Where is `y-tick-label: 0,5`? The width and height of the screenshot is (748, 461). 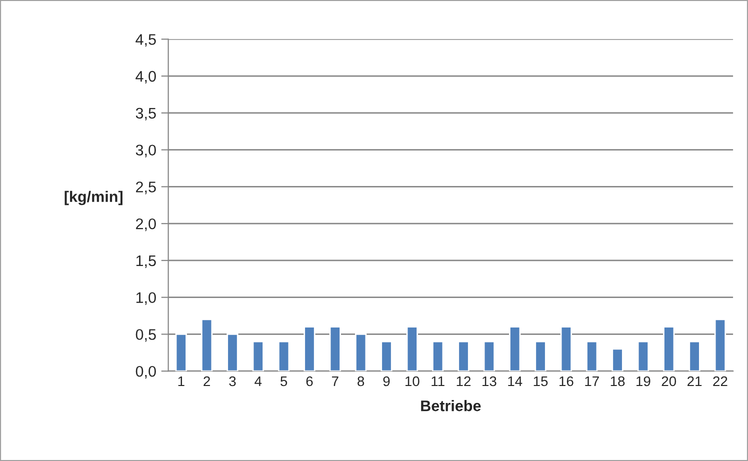
y-tick-label: 0,5 is located at coordinates (146, 335).